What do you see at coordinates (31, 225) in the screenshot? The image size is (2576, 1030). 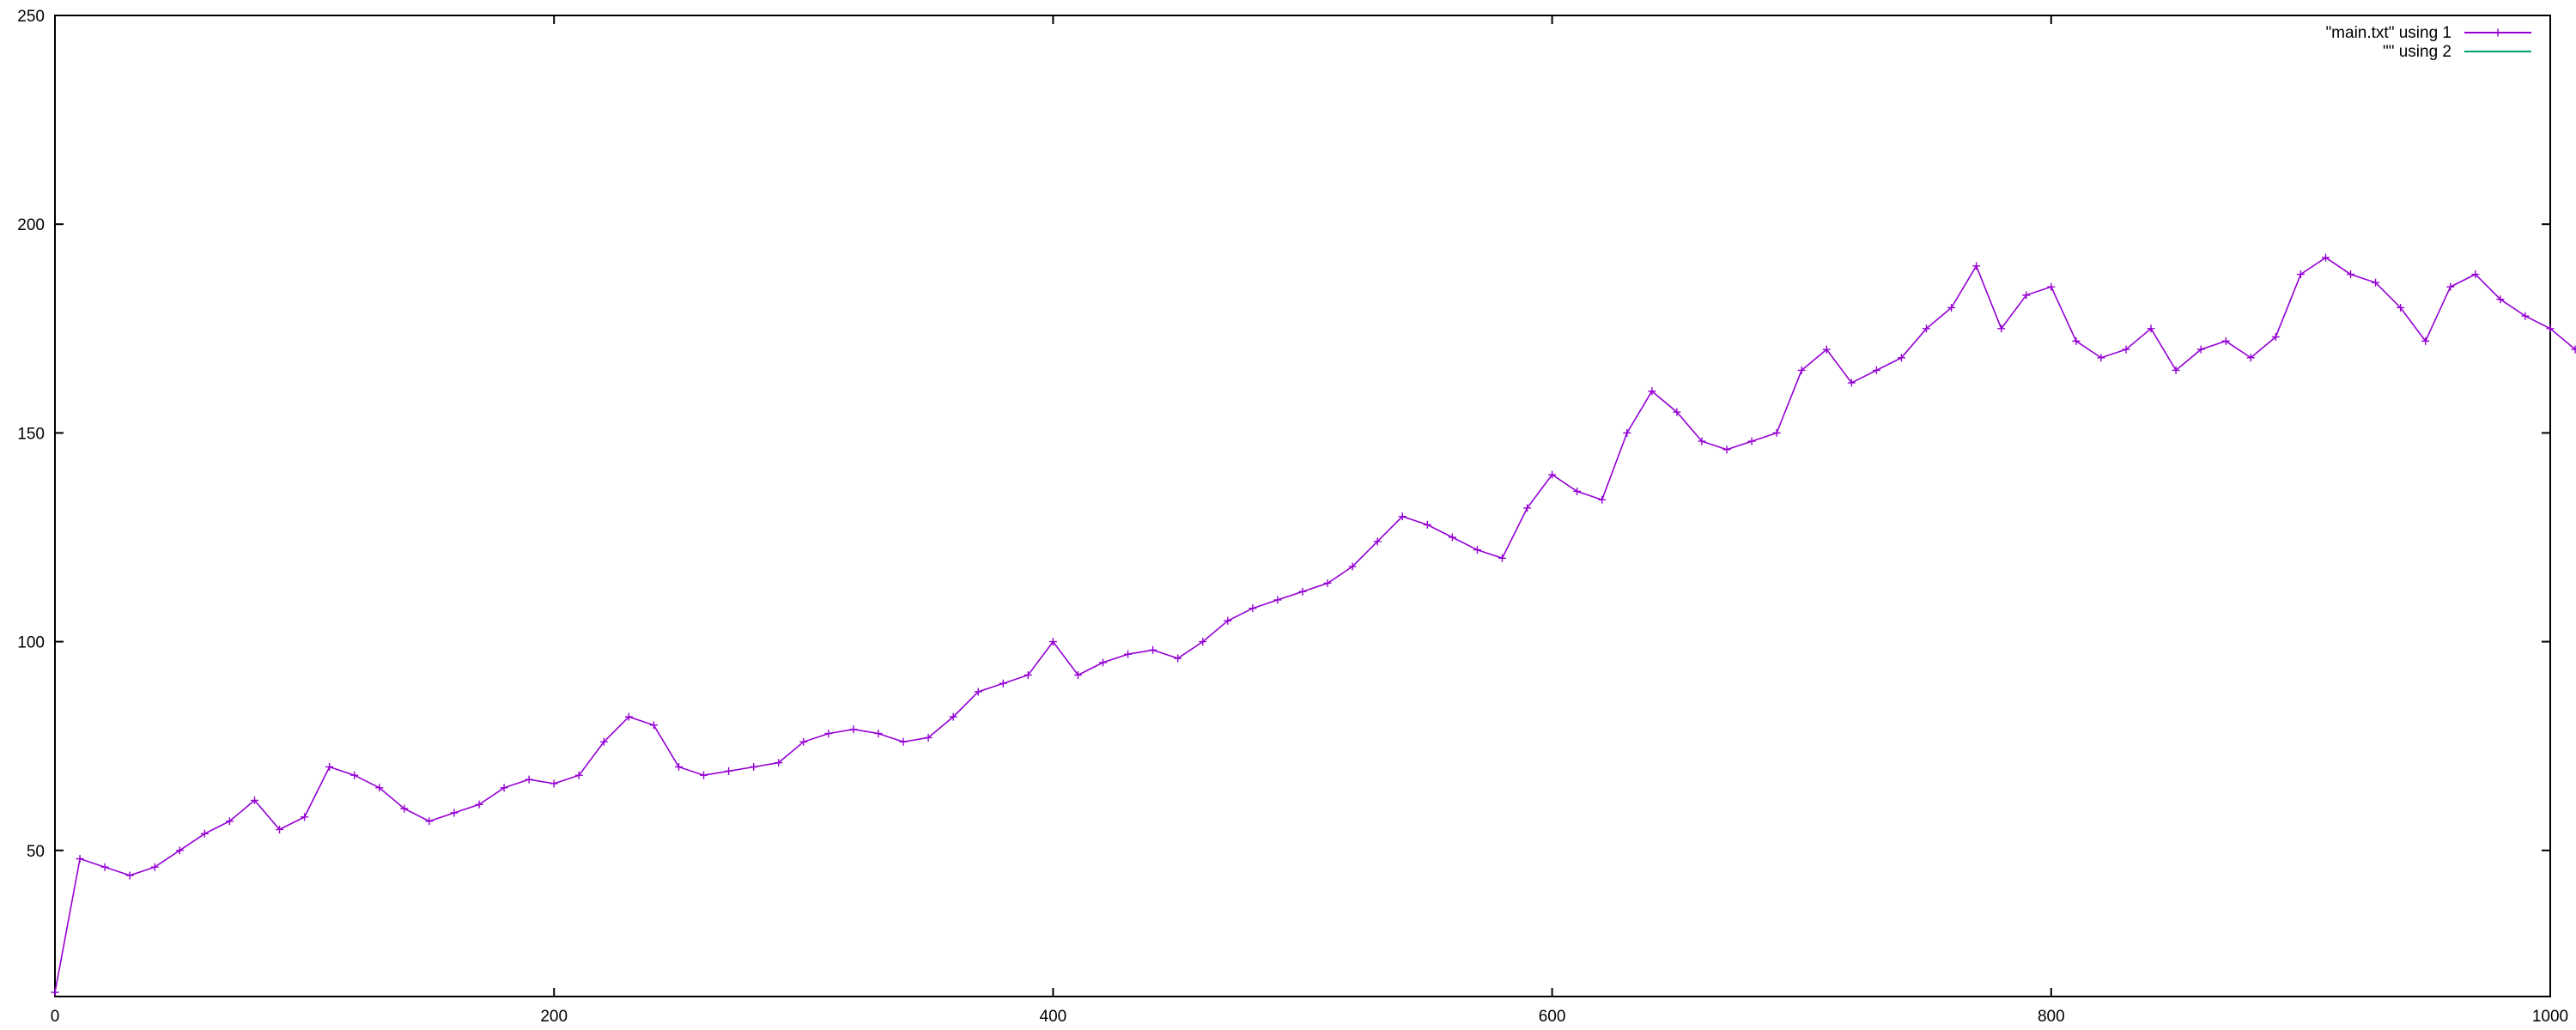 I see `y-tick-label: 200` at bounding box center [31, 225].